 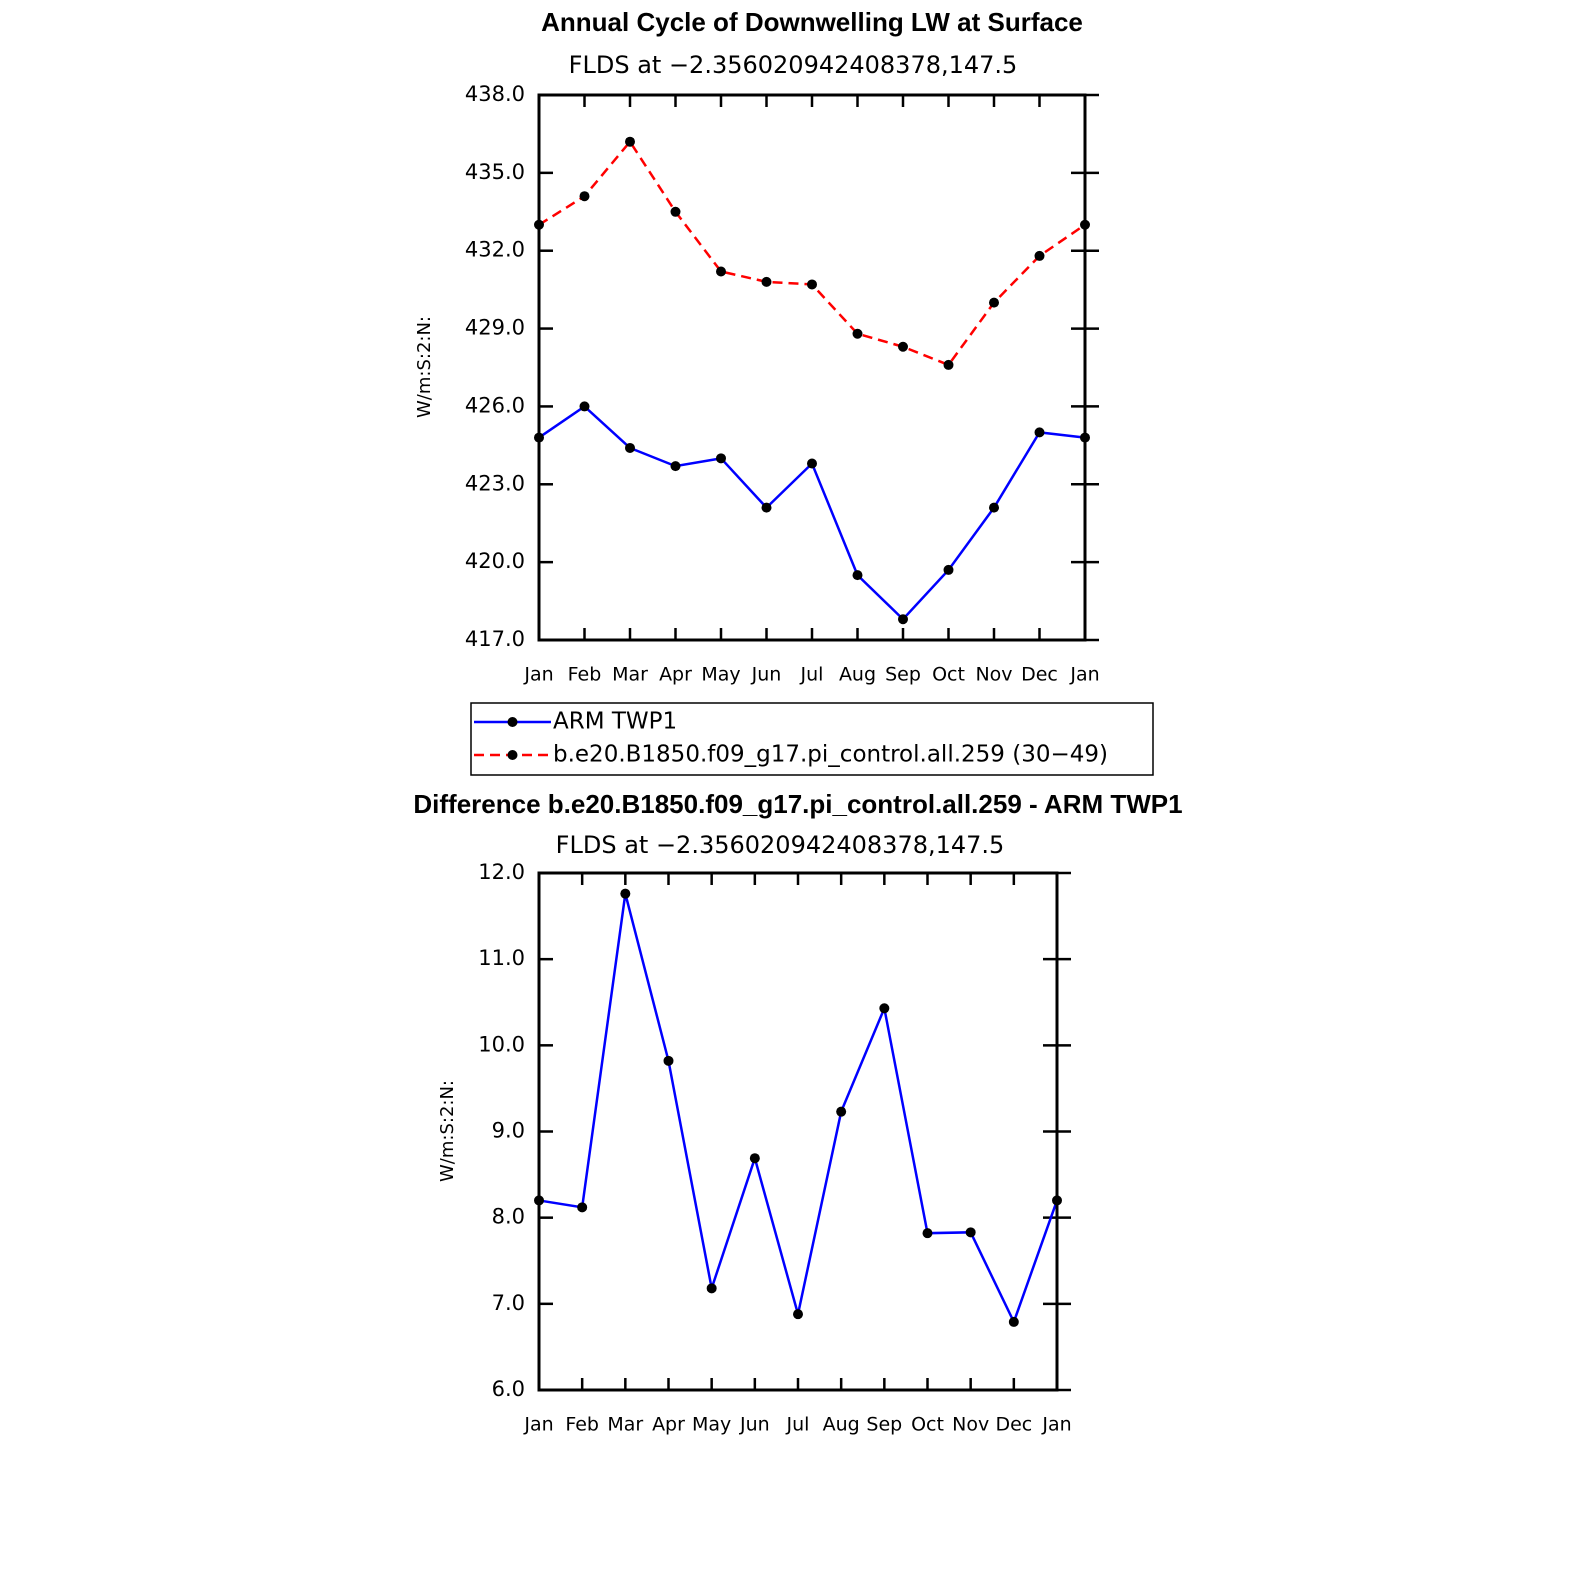 What do you see at coordinates (508, 1389) in the screenshot?
I see `y-tick-label: 6.0` at bounding box center [508, 1389].